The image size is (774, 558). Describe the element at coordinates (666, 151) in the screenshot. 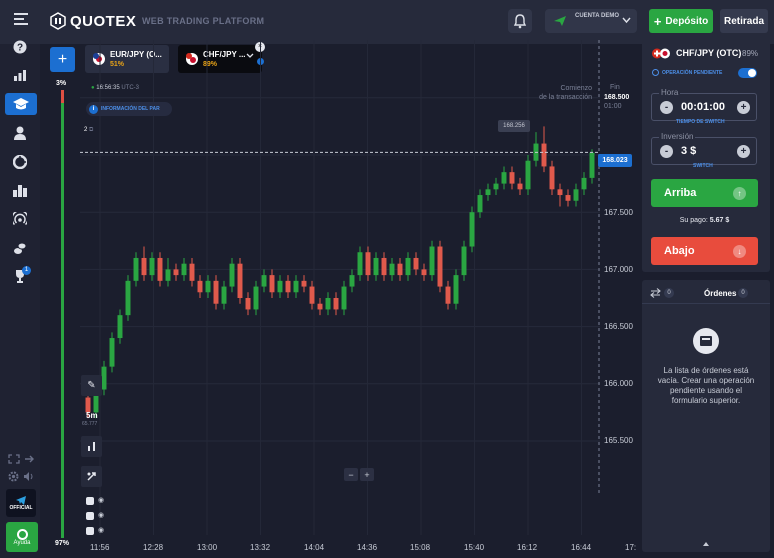

I see `investment-minus-button: -` at that location.